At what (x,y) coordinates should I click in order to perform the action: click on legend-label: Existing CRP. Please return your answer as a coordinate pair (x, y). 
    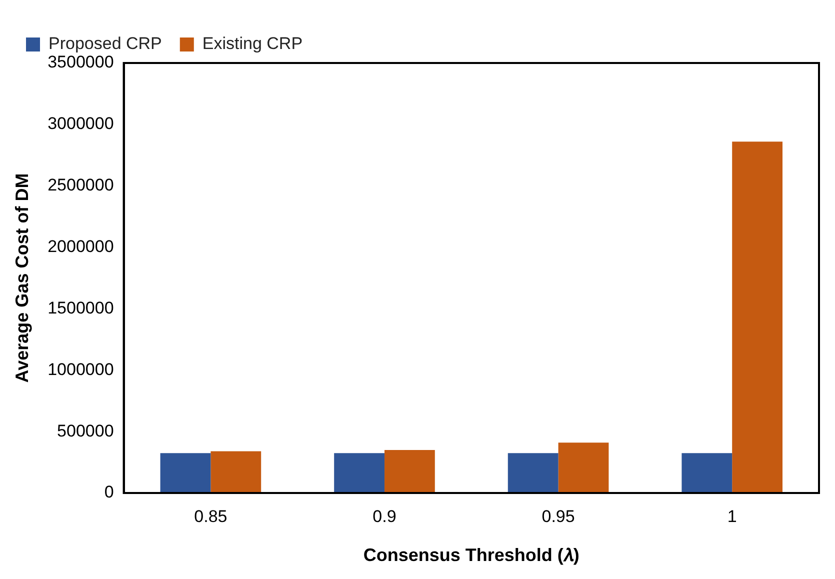
    Looking at the image, I should click on (252, 44).